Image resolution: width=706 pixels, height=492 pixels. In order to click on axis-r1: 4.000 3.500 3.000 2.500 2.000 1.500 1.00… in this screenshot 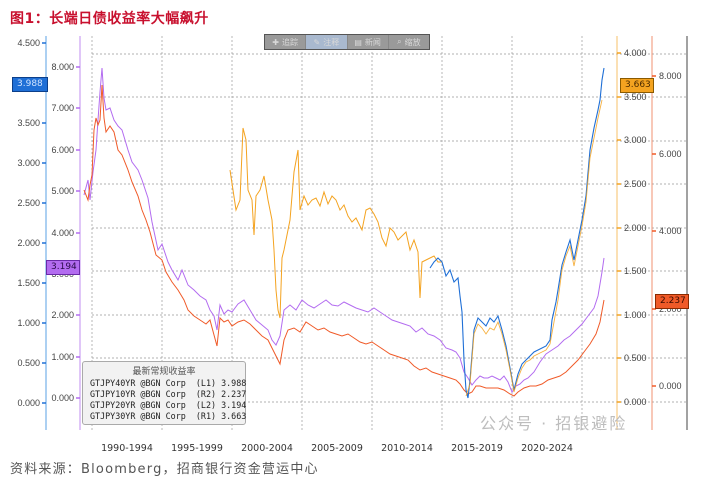, I will do `click(631, 233)`.